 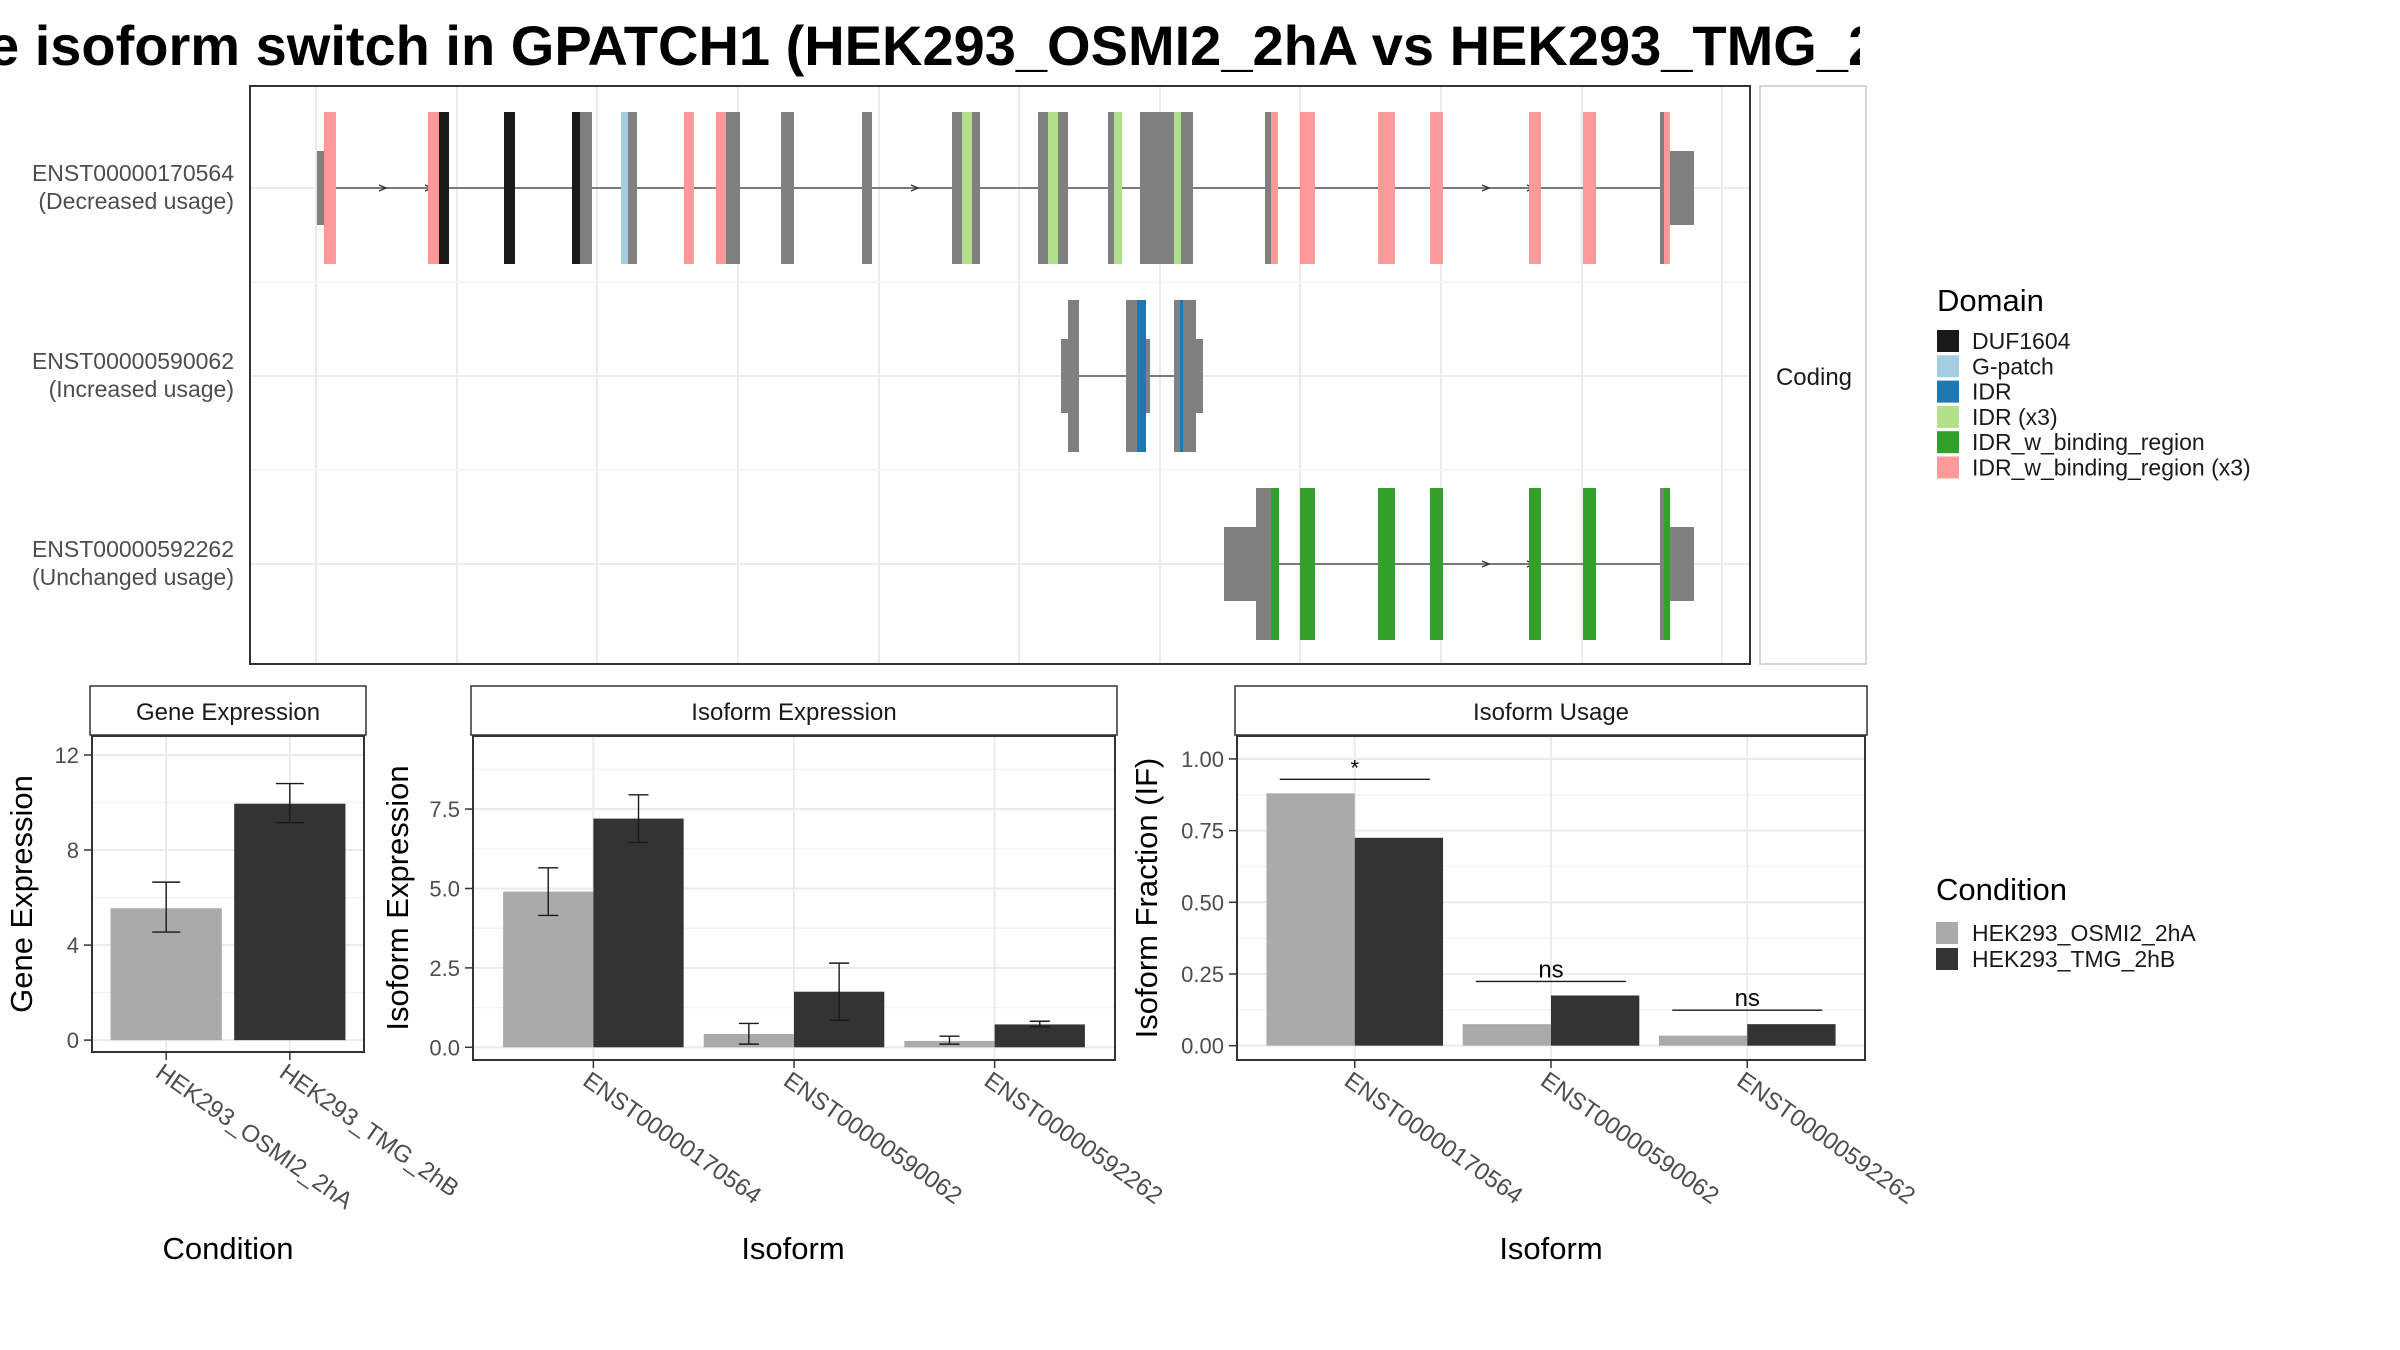 I want to click on transcript-id-label: ENST00000592262, so click(x=133, y=549).